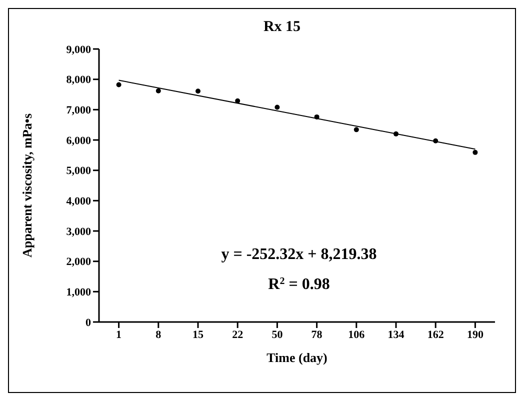 The height and width of the screenshot is (401, 524). I want to click on y-tick-label: 9,000, so click(79, 50).